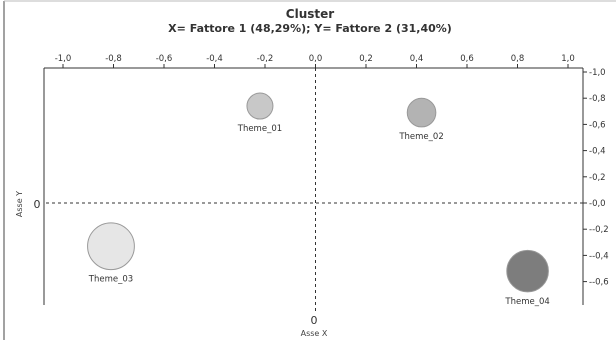  Describe the element at coordinates (597, 204) in the screenshot. I see `y-tick-label: -0,0` at that location.